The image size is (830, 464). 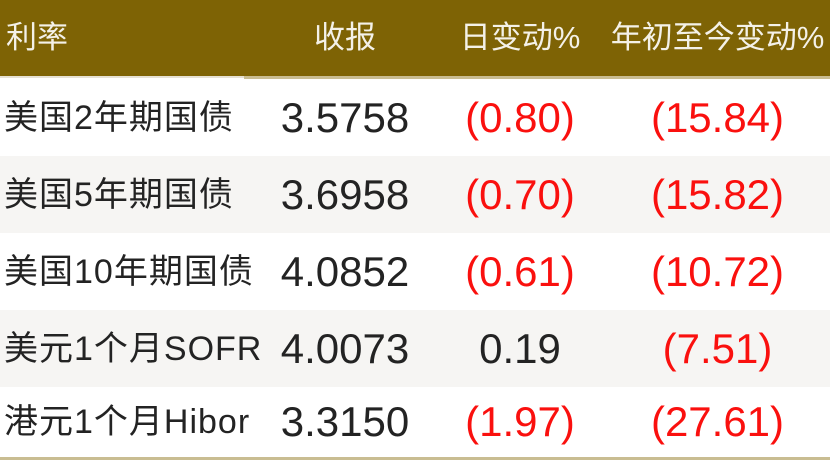 I want to click on ytd-change-cell: (10.72), so click(x=717, y=271).